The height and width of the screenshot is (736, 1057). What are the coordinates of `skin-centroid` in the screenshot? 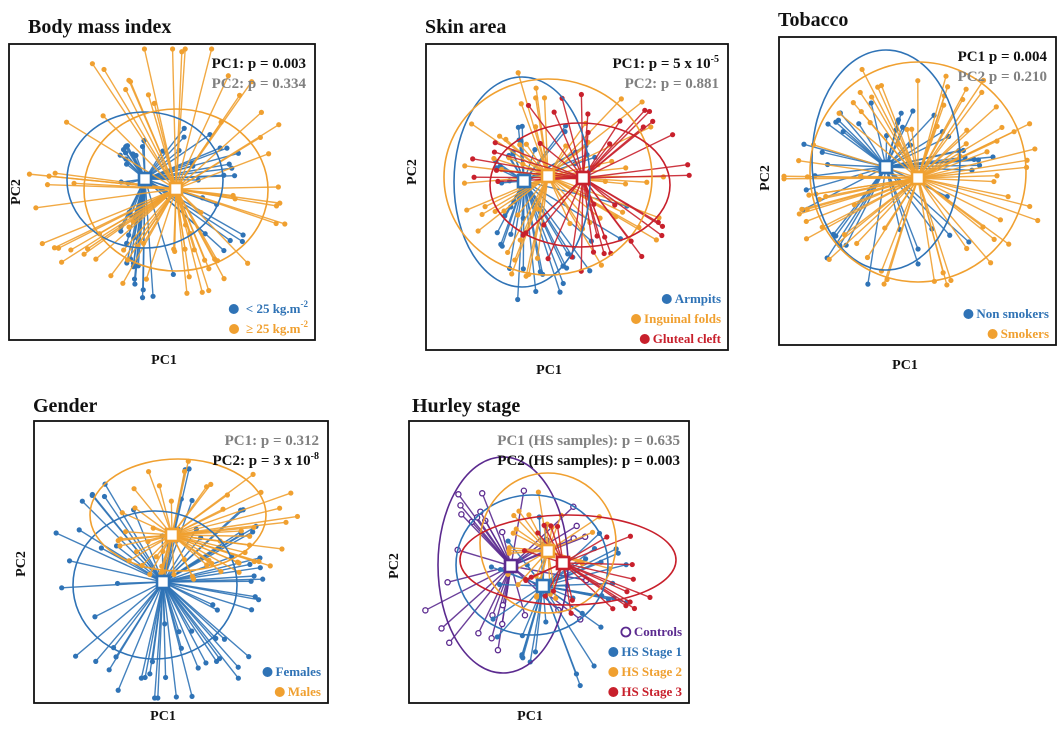 It's located at (548, 176).